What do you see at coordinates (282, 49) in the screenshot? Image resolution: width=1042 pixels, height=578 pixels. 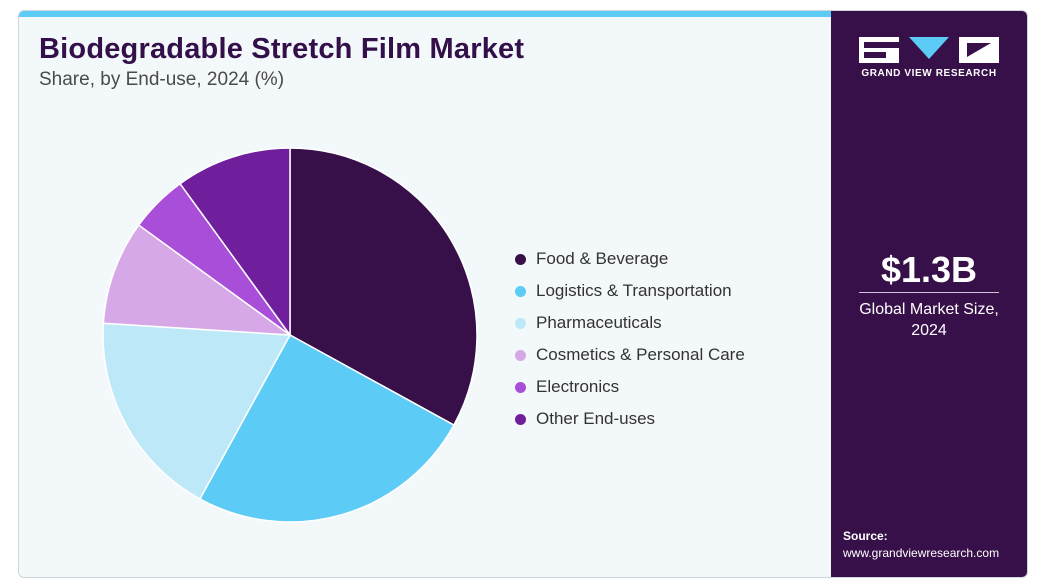 I see `chart-title: Biodegradable Stretch Film Market` at bounding box center [282, 49].